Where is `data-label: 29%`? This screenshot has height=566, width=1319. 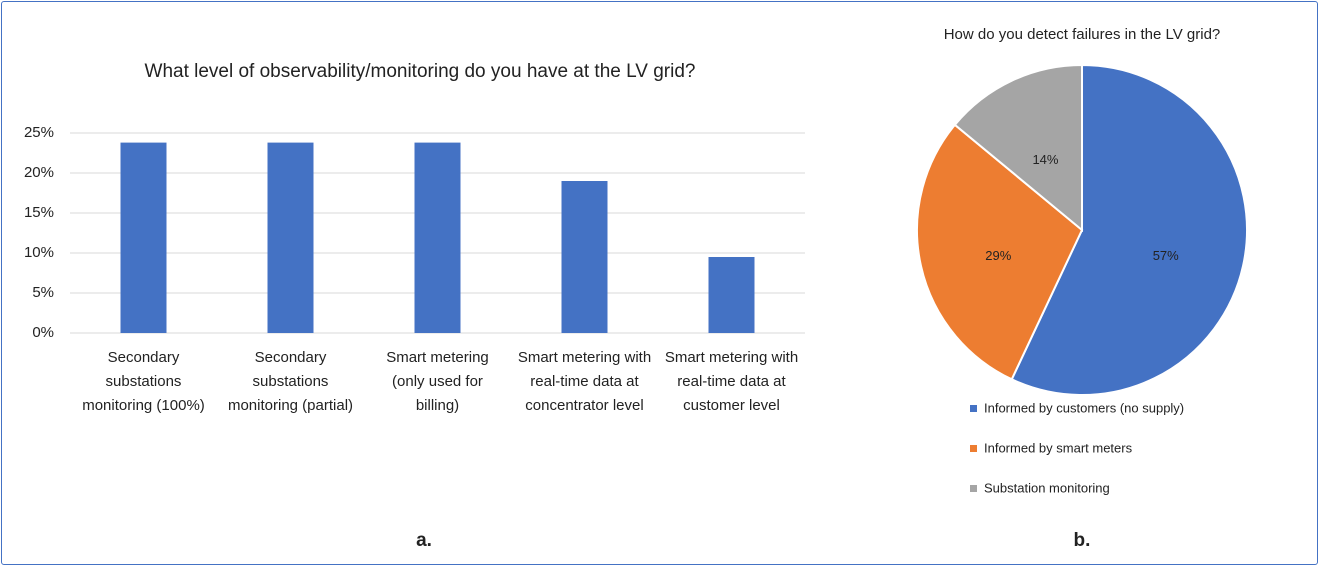 data-label: 29% is located at coordinates (998, 255).